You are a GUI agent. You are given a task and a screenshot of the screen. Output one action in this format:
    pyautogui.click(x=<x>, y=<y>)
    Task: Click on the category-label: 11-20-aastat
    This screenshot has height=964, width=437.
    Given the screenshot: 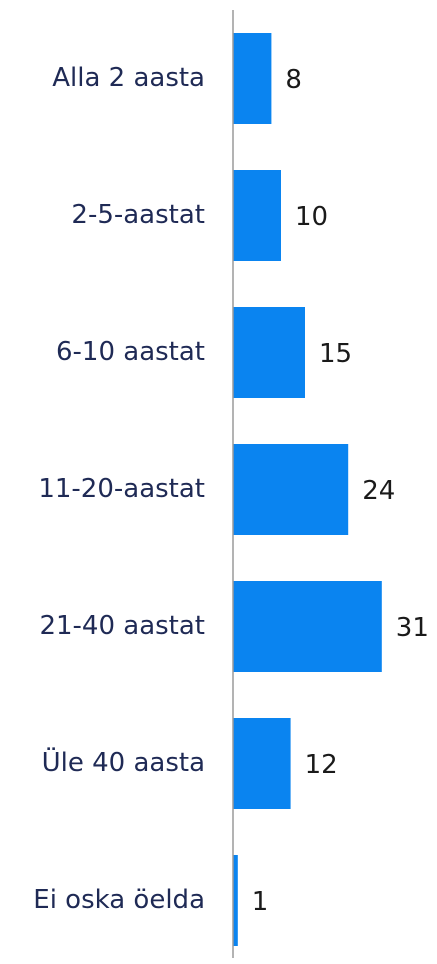 What is the action you would take?
    pyautogui.click(x=121, y=489)
    